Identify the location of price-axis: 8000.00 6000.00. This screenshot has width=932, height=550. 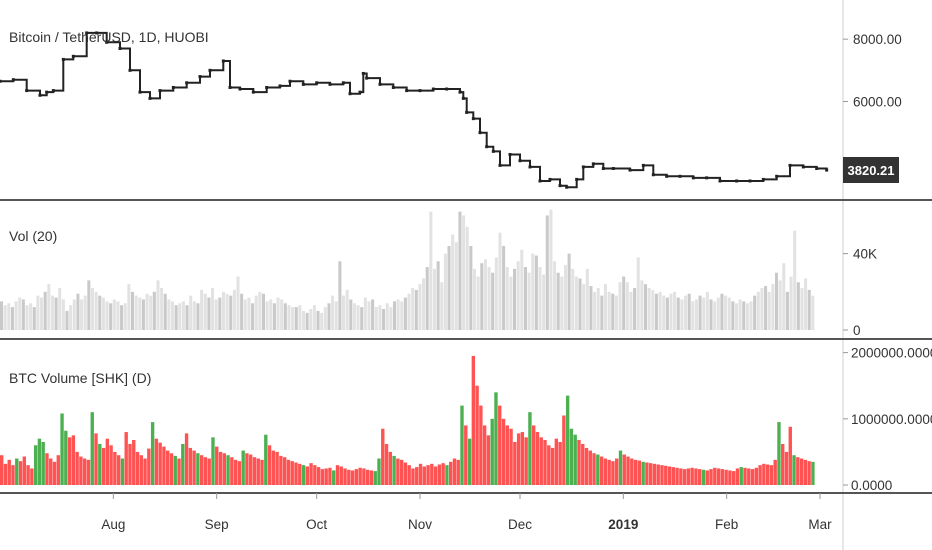
(872, 71).